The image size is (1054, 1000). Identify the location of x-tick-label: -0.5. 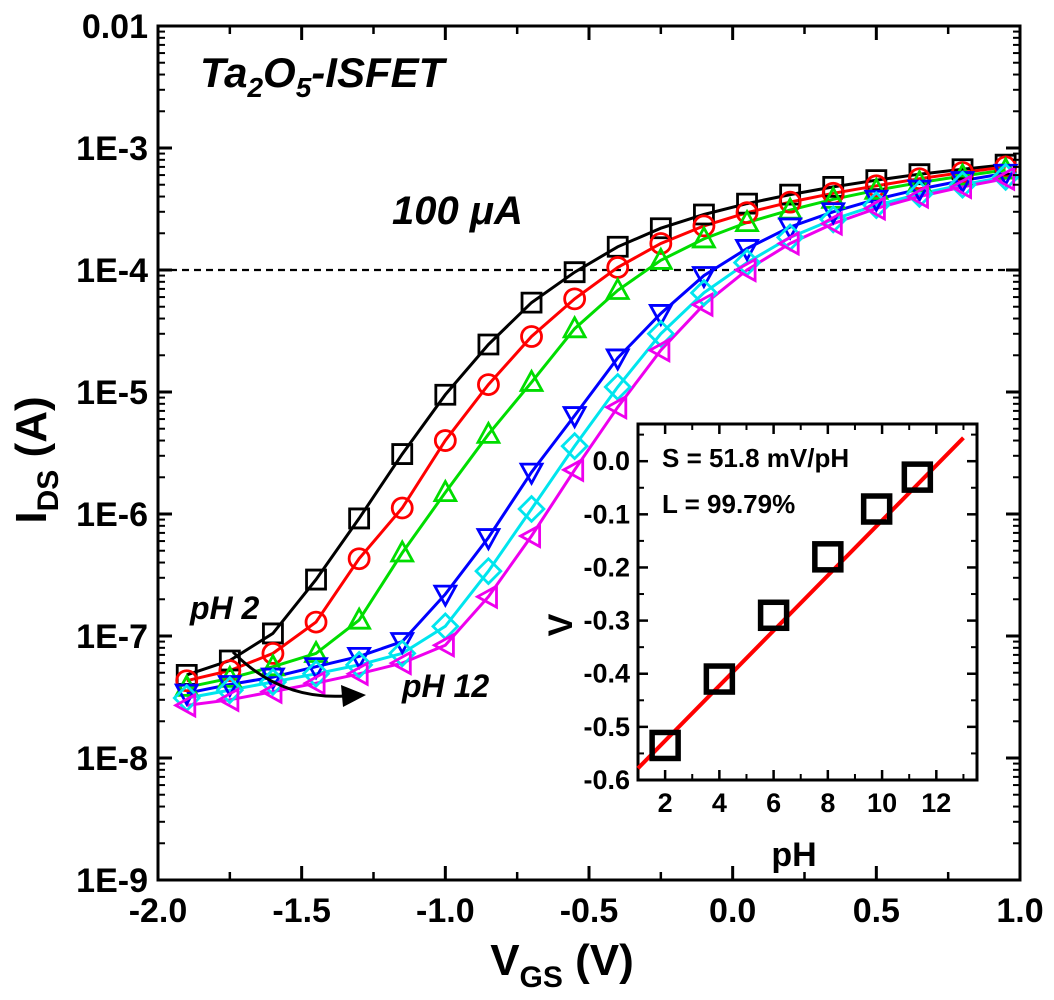
(589, 911).